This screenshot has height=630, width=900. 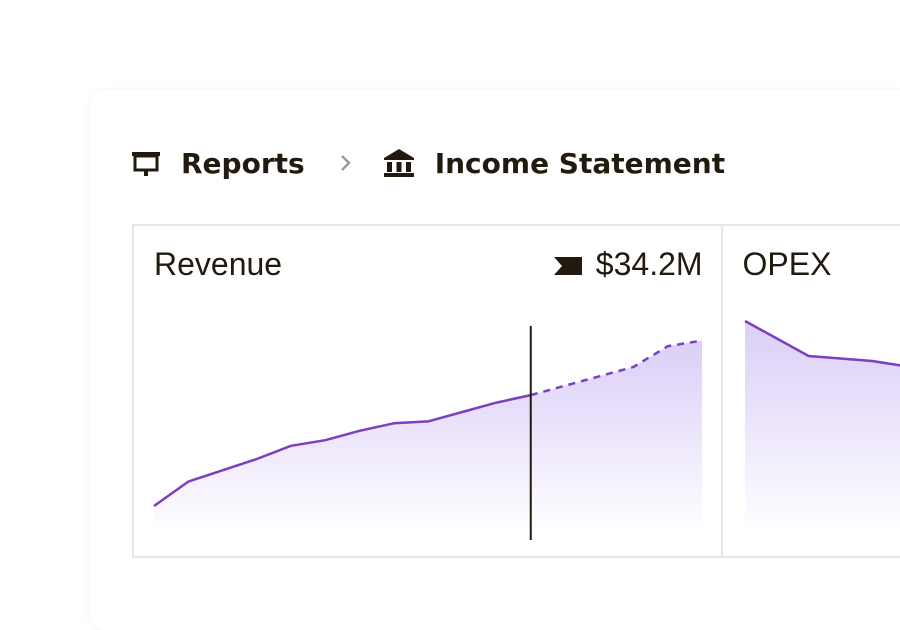 I want to click on breadcrumb-item-reports: Reports, so click(x=218, y=163).